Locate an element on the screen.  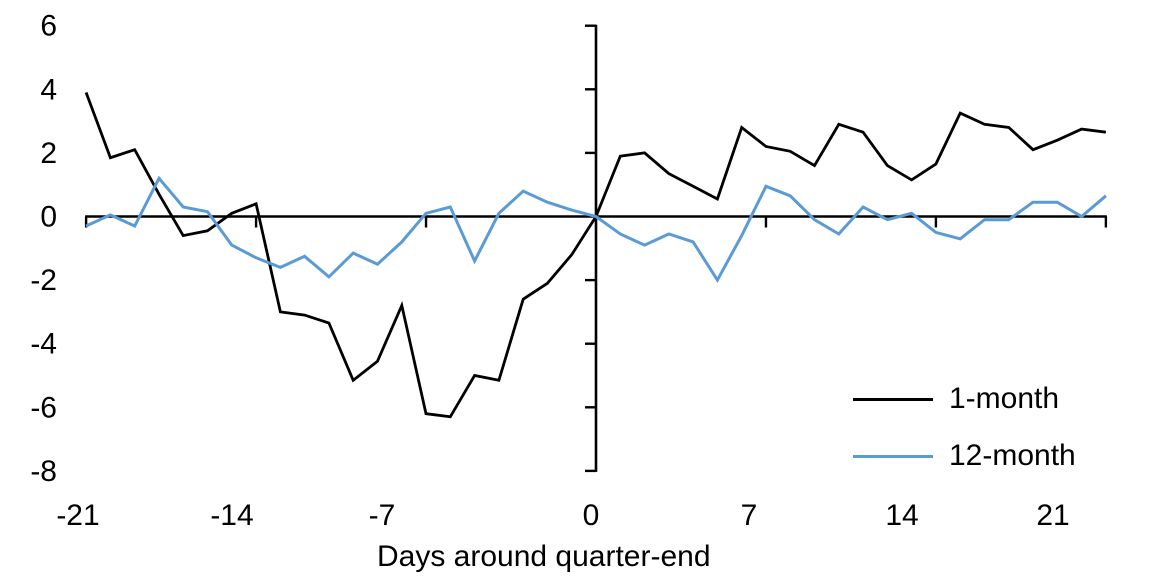
legend-label-12-month: 12-month is located at coordinates (1012, 455).